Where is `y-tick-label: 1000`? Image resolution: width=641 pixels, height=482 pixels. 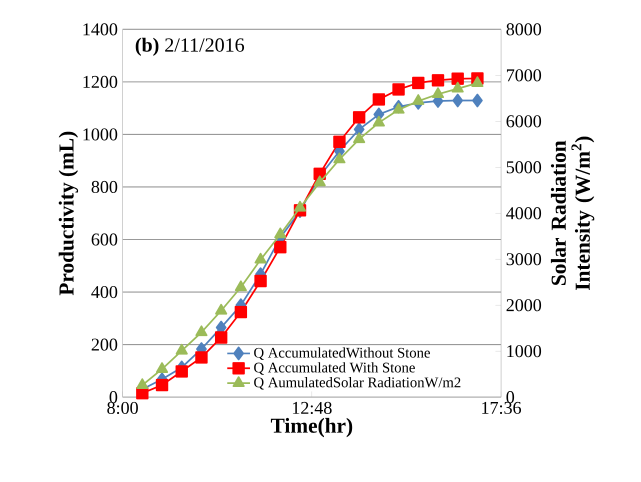 y-tick-label: 1000 is located at coordinates (101, 134).